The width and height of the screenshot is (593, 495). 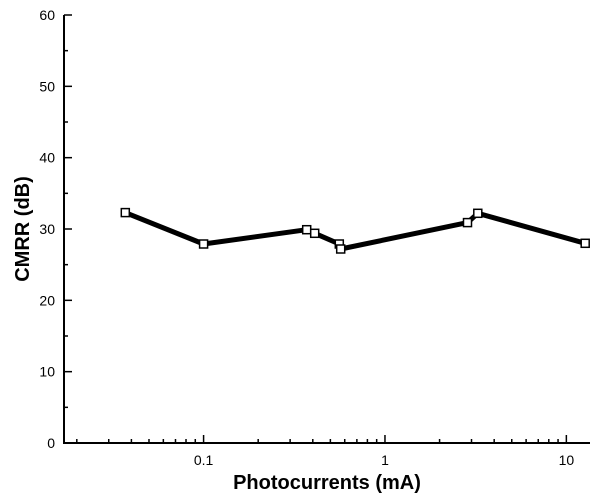 What do you see at coordinates (385, 460) in the screenshot?
I see `x-tick-label: 1` at bounding box center [385, 460].